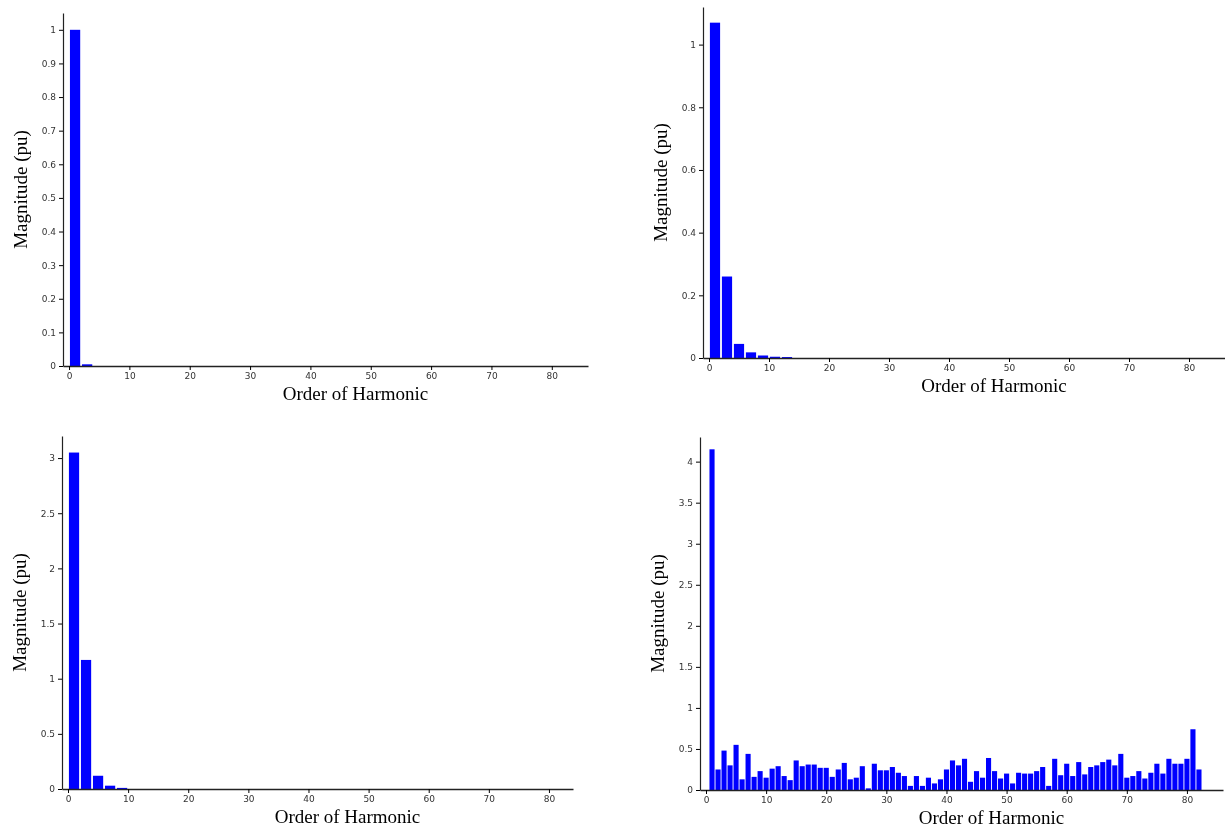 The image size is (1225, 832). What do you see at coordinates (685, 503) in the screenshot?
I see `y-tick-label: 3.5` at bounding box center [685, 503].